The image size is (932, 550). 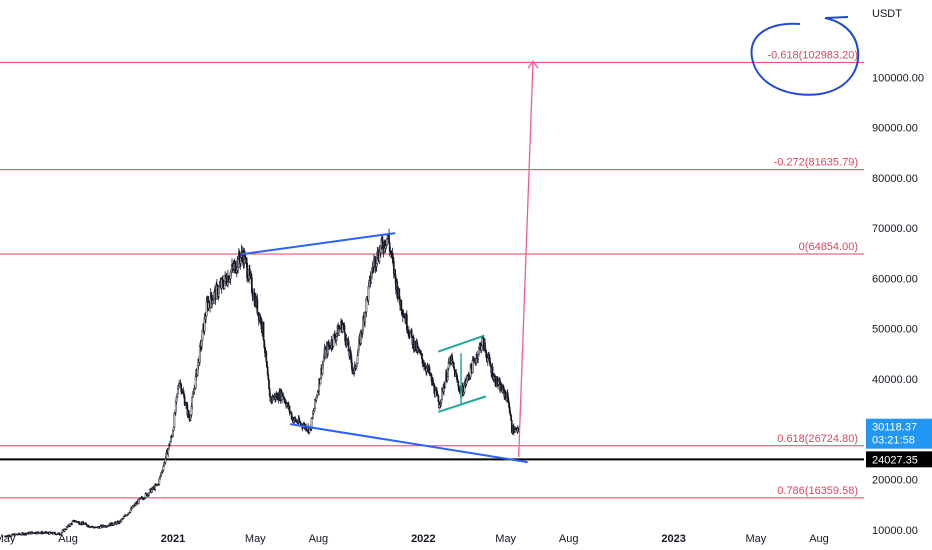 I want to click on y-tick-label: 70000.00, so click(x=895, y=229).